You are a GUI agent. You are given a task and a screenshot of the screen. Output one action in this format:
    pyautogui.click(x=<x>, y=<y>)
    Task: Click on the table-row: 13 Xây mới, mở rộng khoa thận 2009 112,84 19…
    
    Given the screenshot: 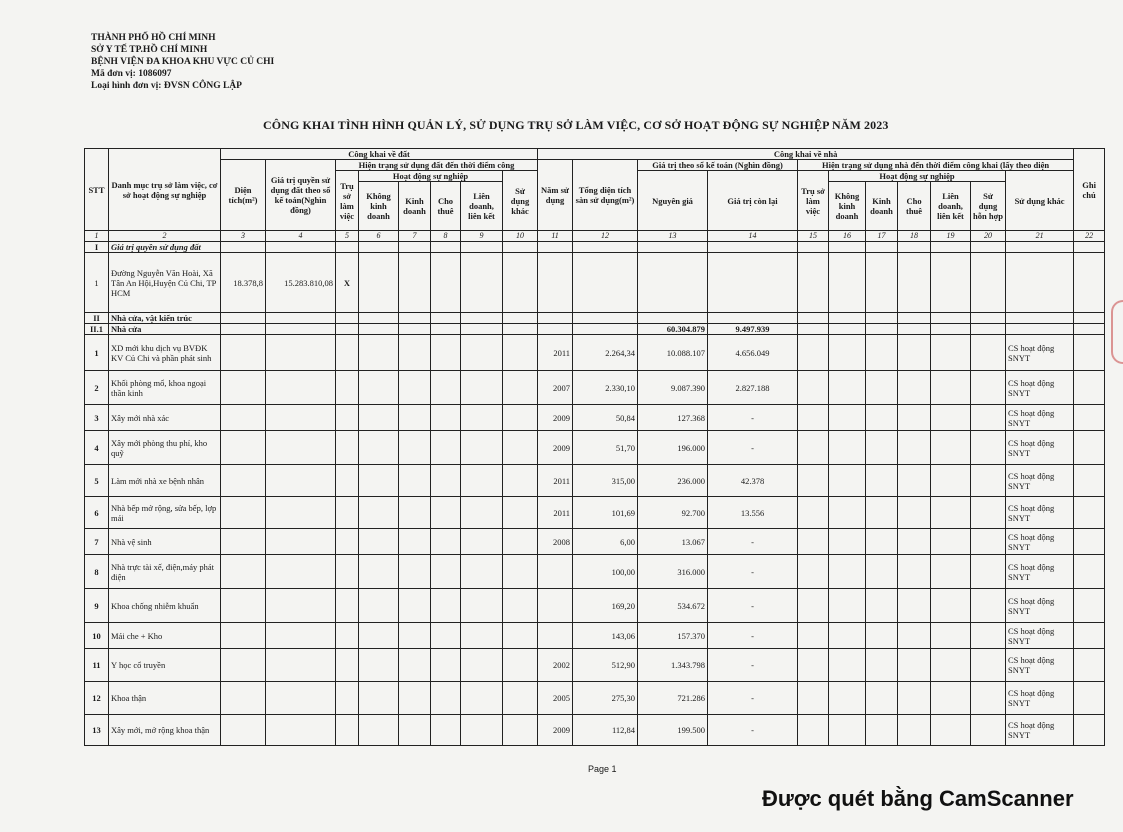 What is the action you would take?
    pyautogui.click(x=595, y=730)
    